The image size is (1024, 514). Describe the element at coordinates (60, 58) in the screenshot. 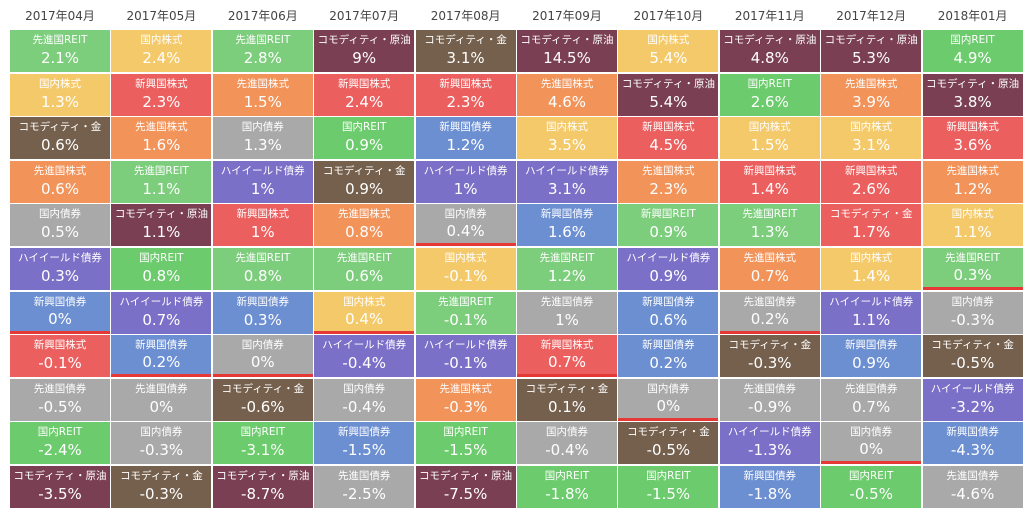

I see `cell-return-value: 2.1%` at that location.